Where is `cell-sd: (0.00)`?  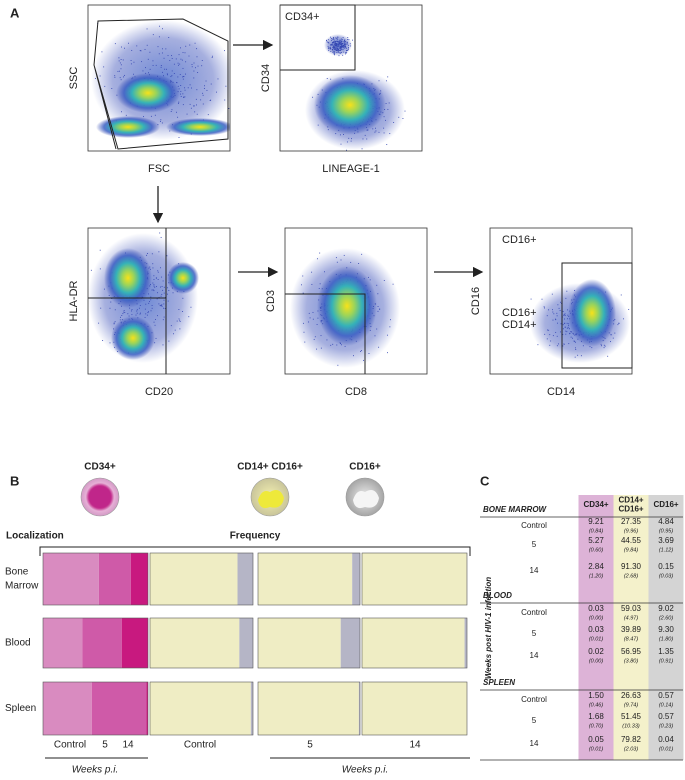 cell-sd: (0.00) is located at coordinates (596, 618).